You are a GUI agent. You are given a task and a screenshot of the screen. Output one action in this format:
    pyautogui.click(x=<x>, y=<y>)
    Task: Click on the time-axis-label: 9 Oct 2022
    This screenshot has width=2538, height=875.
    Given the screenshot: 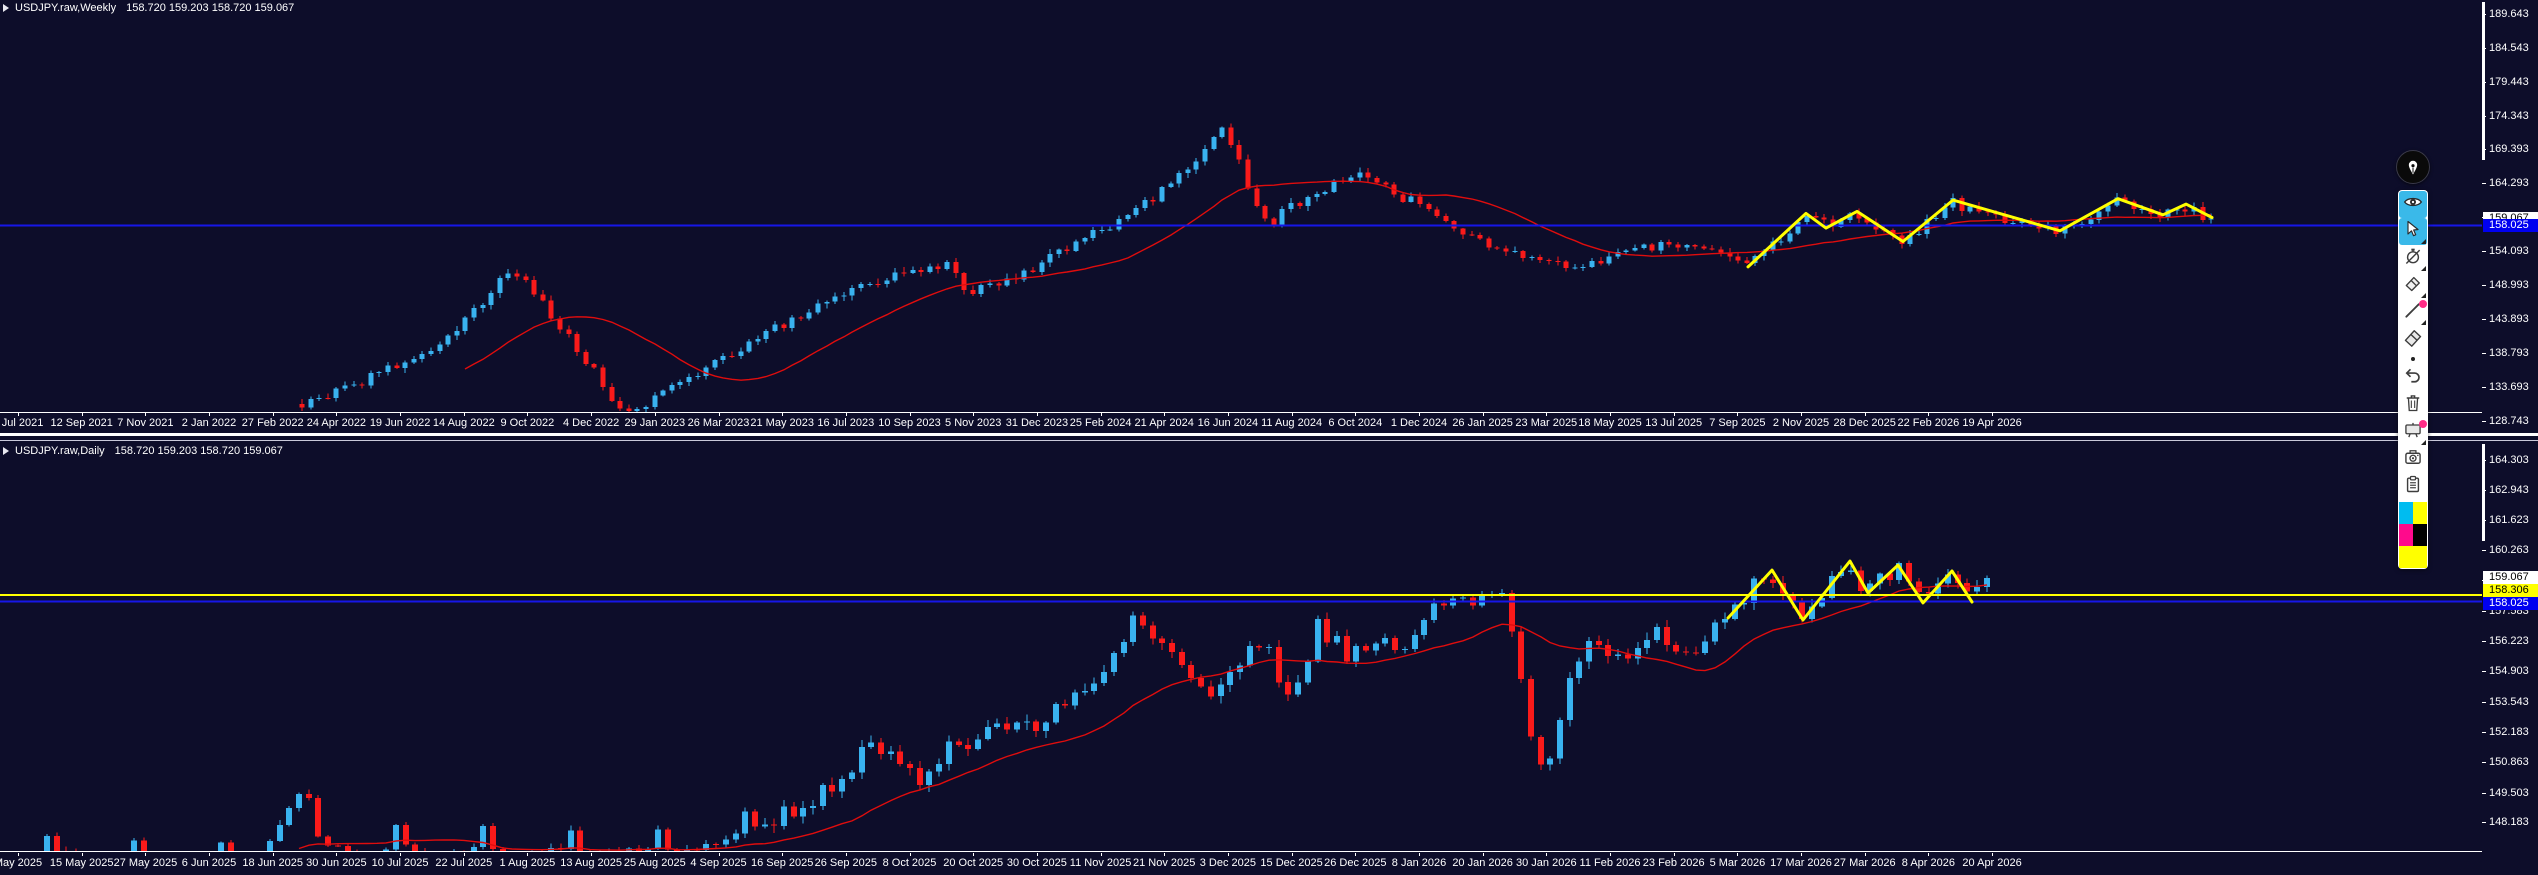 What is the action you would take?
    pyautogui.click(x=527, y=423)
    